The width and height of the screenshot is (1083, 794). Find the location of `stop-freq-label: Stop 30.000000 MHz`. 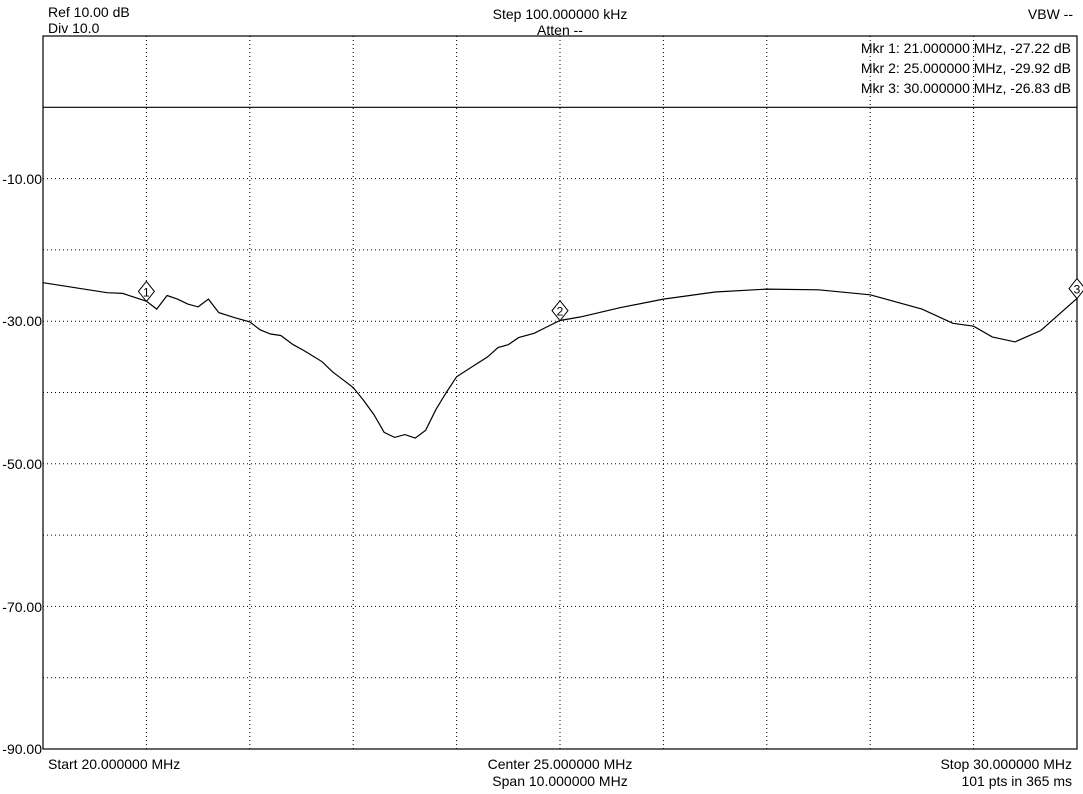

stop-freq-label: Stop 30.000000 MHz is located at coordinates (1006, 764).